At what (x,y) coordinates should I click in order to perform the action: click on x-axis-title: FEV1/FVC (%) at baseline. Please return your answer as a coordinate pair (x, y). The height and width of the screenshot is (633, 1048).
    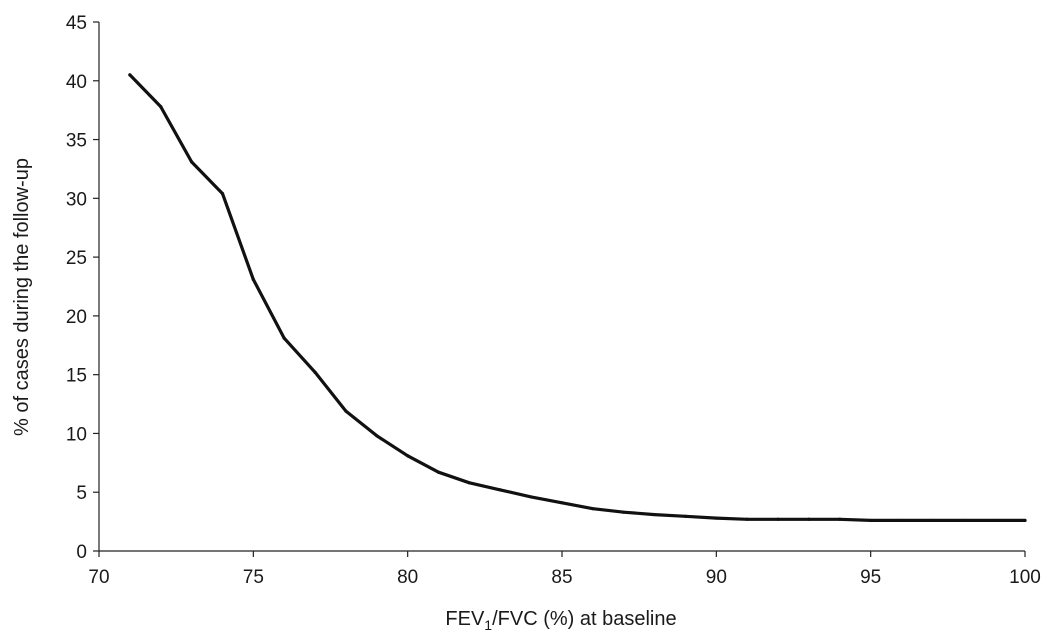
    Looking at the image, I should click on (560, 620).